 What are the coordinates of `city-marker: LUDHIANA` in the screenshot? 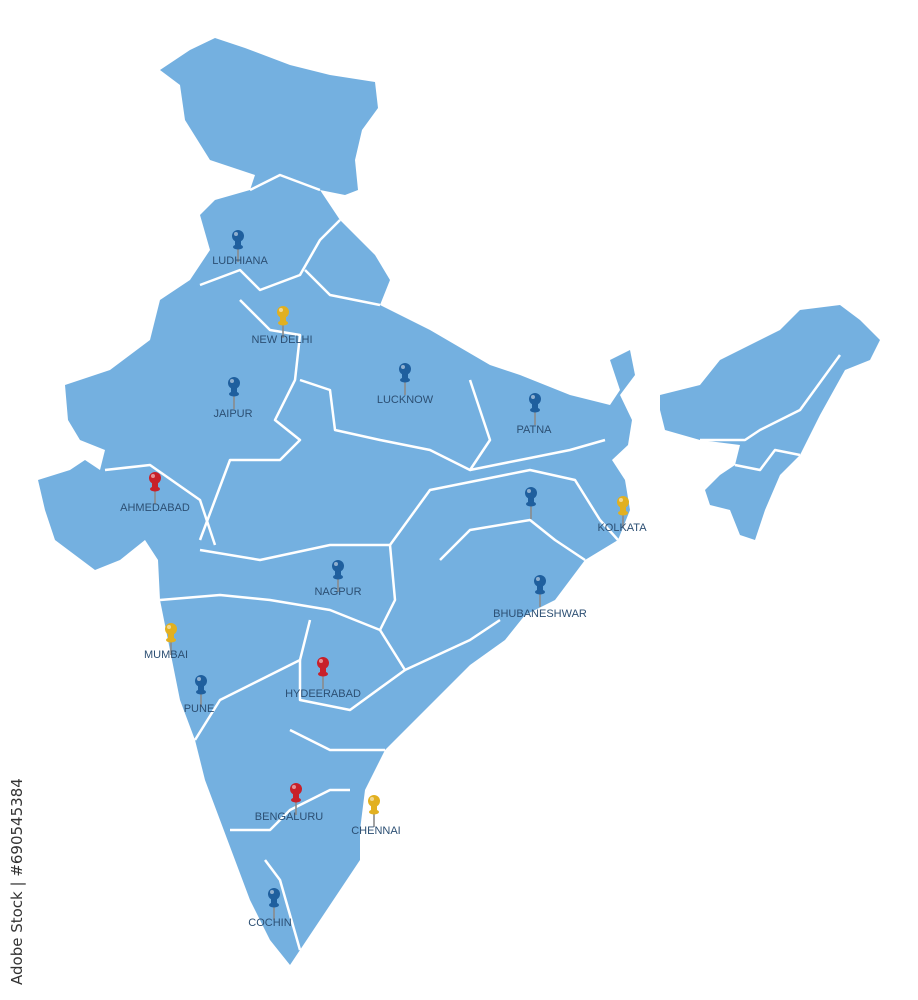 It's located at (240, 248).